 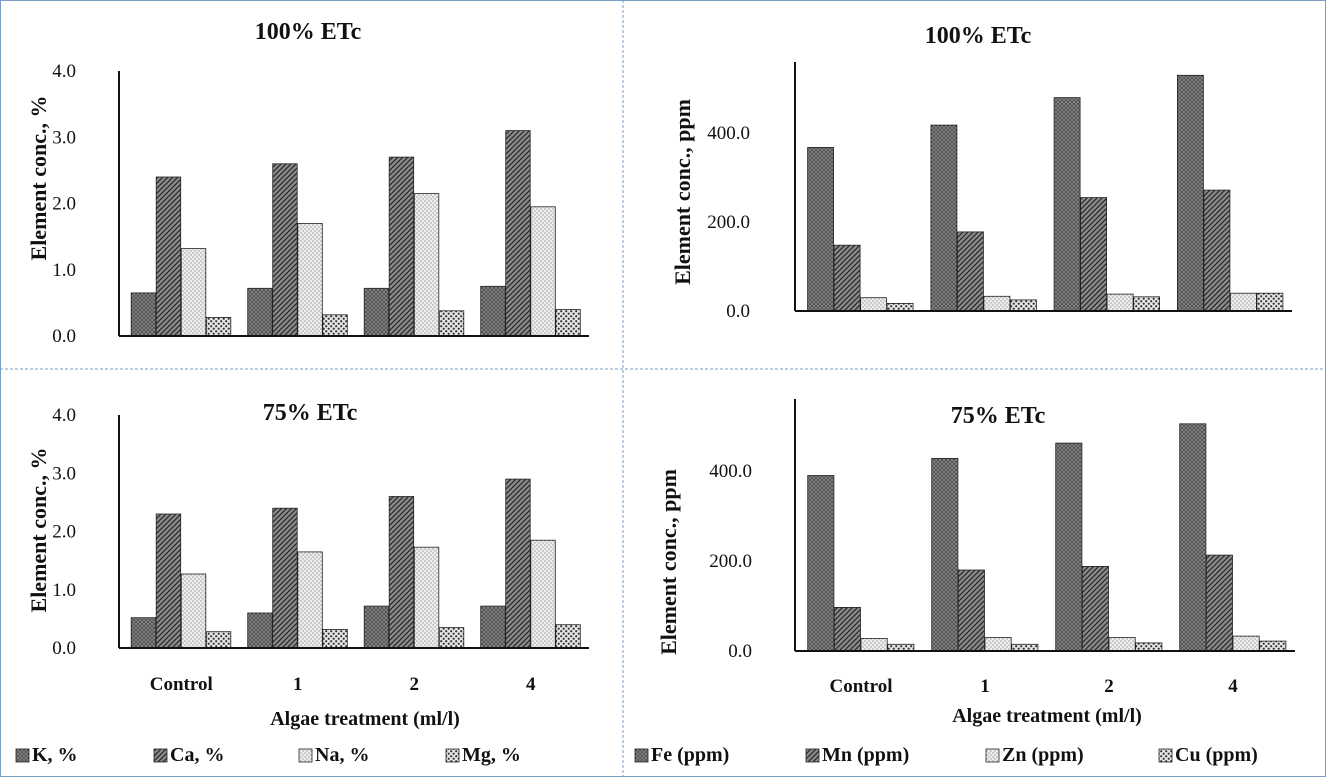 I want to click on legend-item: Mn (ppm), so click(x=857, y=755).